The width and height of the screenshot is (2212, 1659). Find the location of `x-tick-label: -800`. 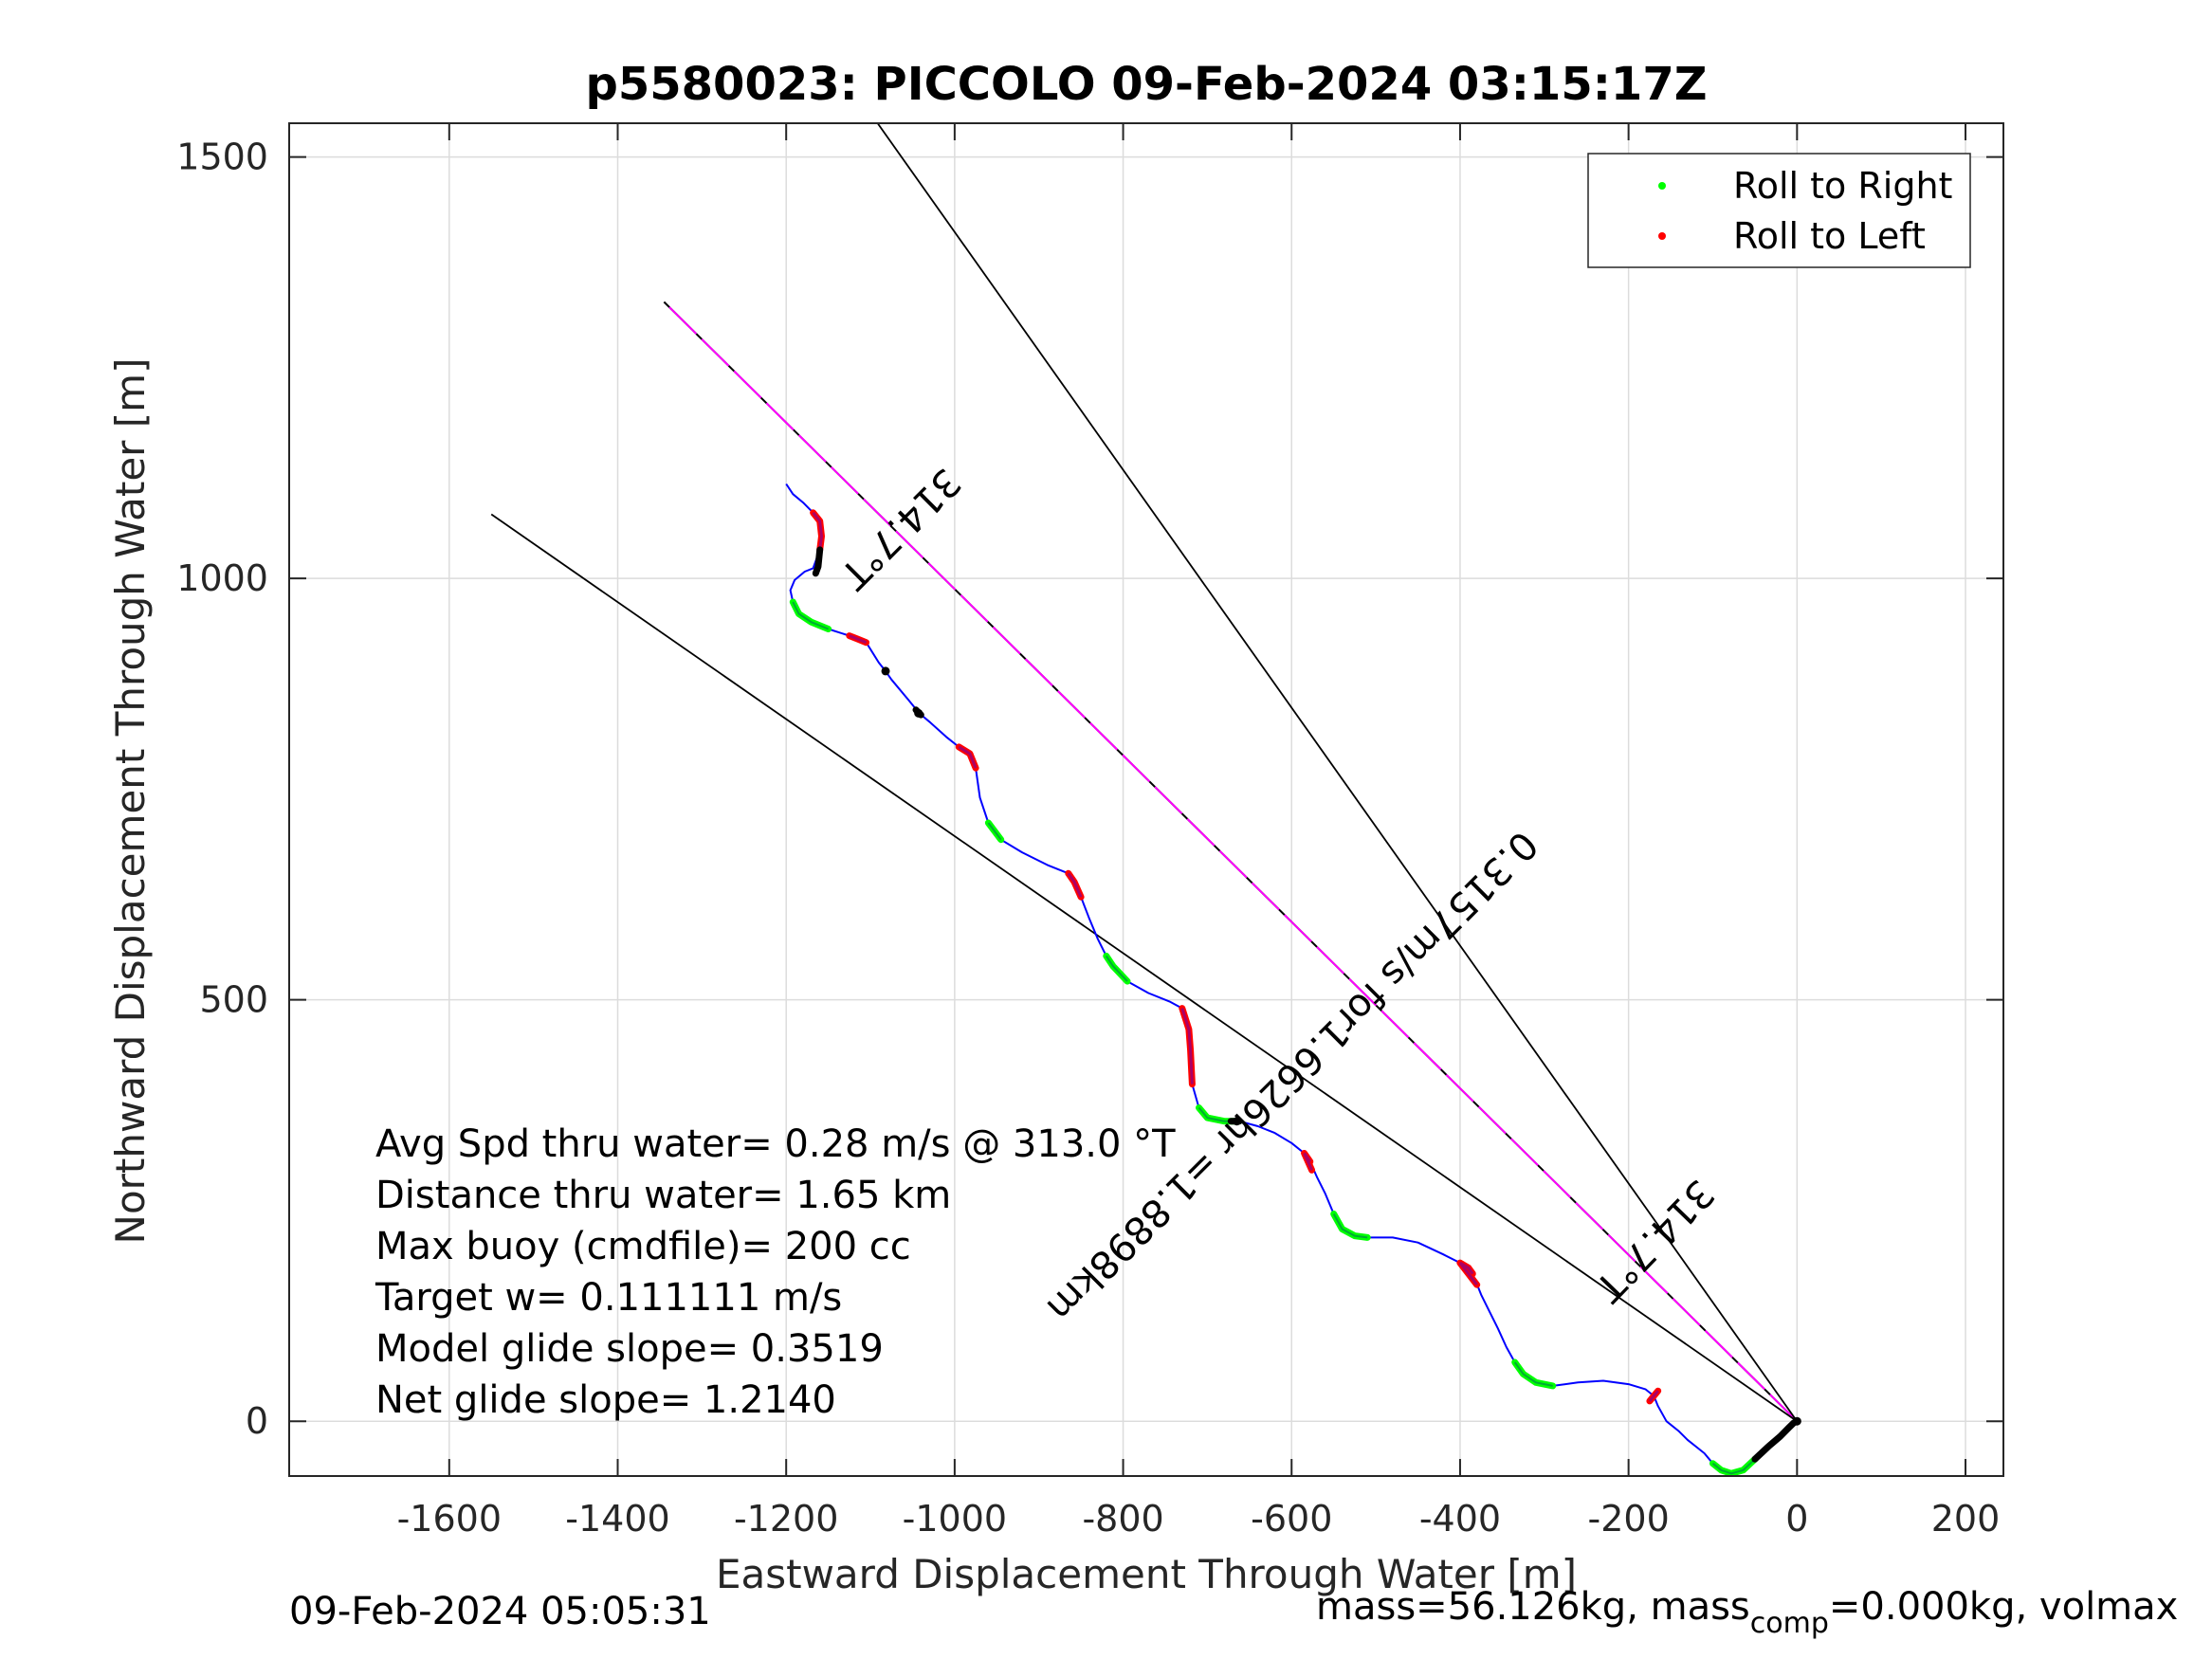

x-tick-label: -800 is located at coordinates (1122, 1519).